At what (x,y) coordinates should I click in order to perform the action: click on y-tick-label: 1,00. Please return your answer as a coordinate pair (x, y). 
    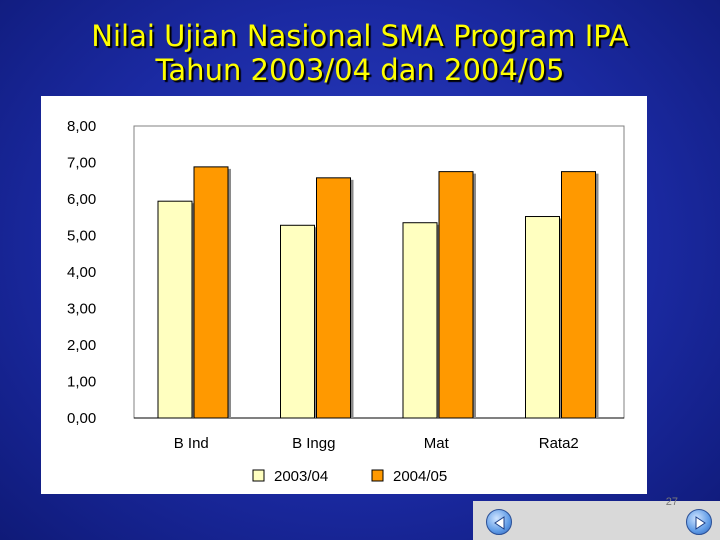
    Looking at the image, I should click on (81, 382).